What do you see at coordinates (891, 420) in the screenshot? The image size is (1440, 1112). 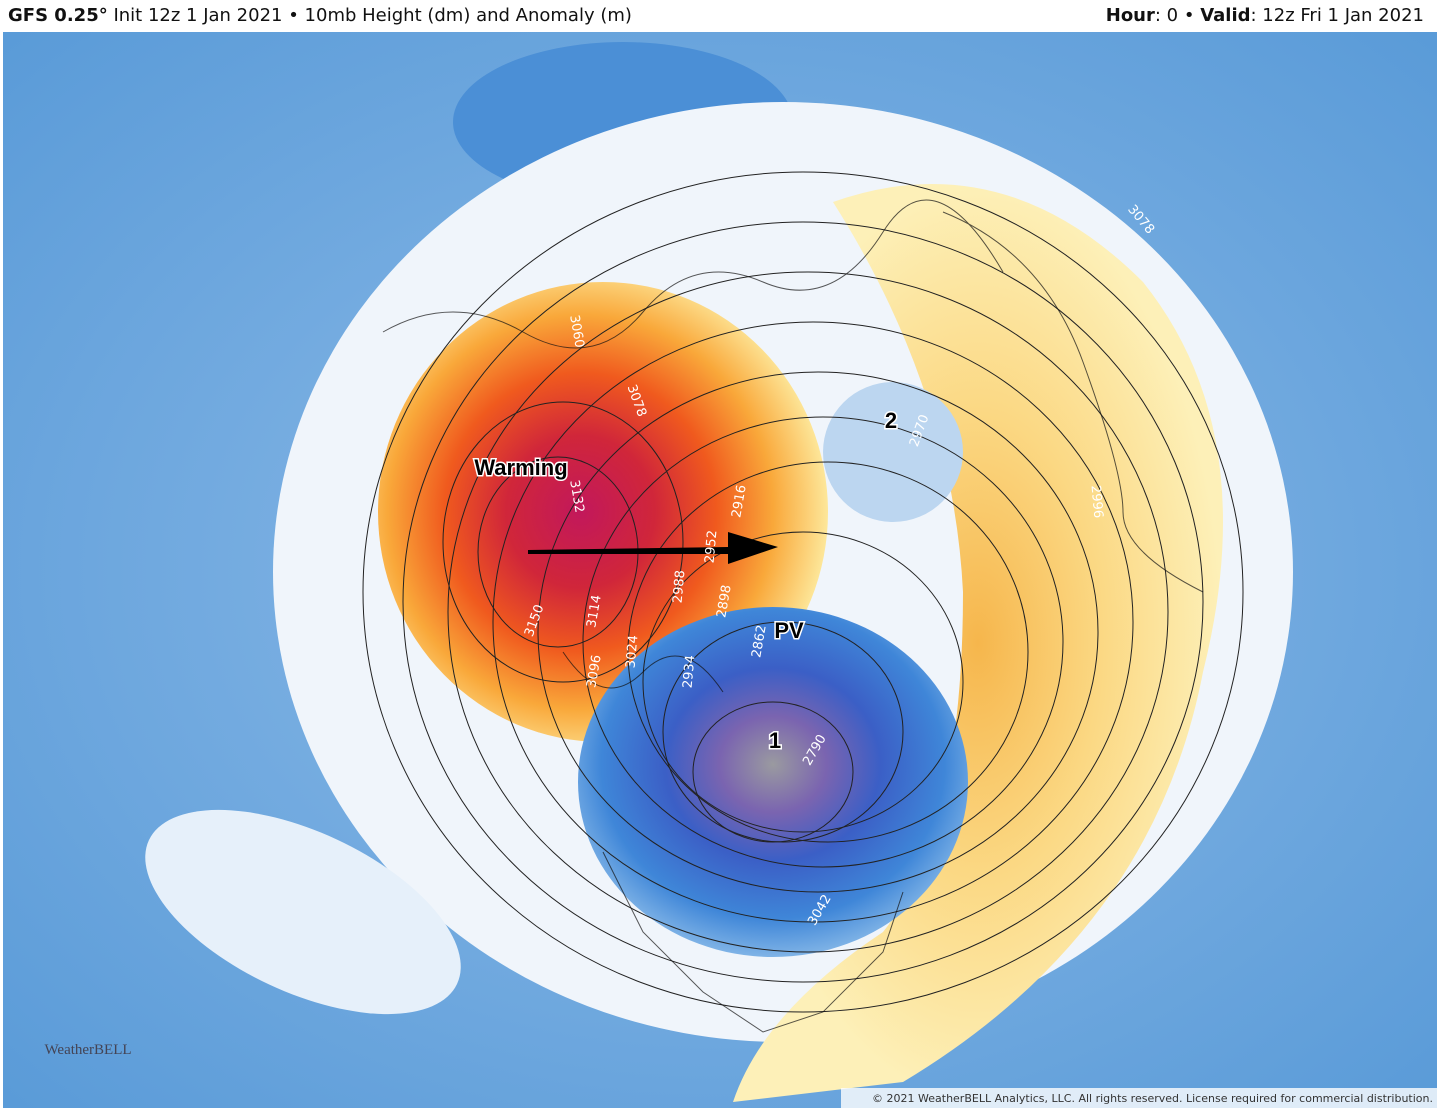 I see `annotation: 2` at bounding box center [891, 420].